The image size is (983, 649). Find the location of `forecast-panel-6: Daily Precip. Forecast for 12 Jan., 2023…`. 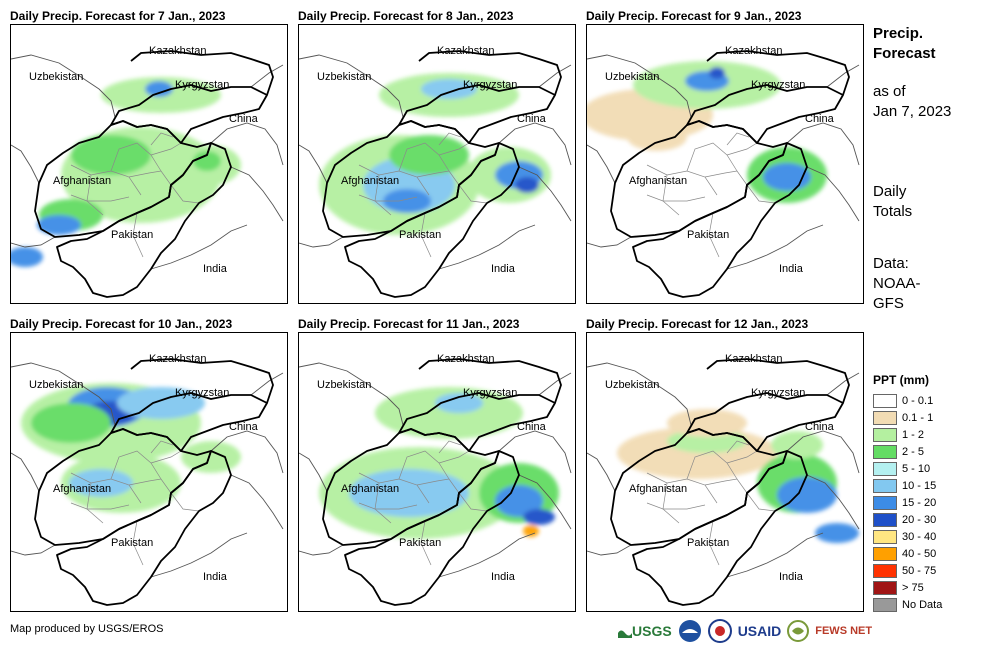

forecast-panel-6: Daily Precip. Forecast for 12 Jan., 2023… is located at coordinates (726, 464).